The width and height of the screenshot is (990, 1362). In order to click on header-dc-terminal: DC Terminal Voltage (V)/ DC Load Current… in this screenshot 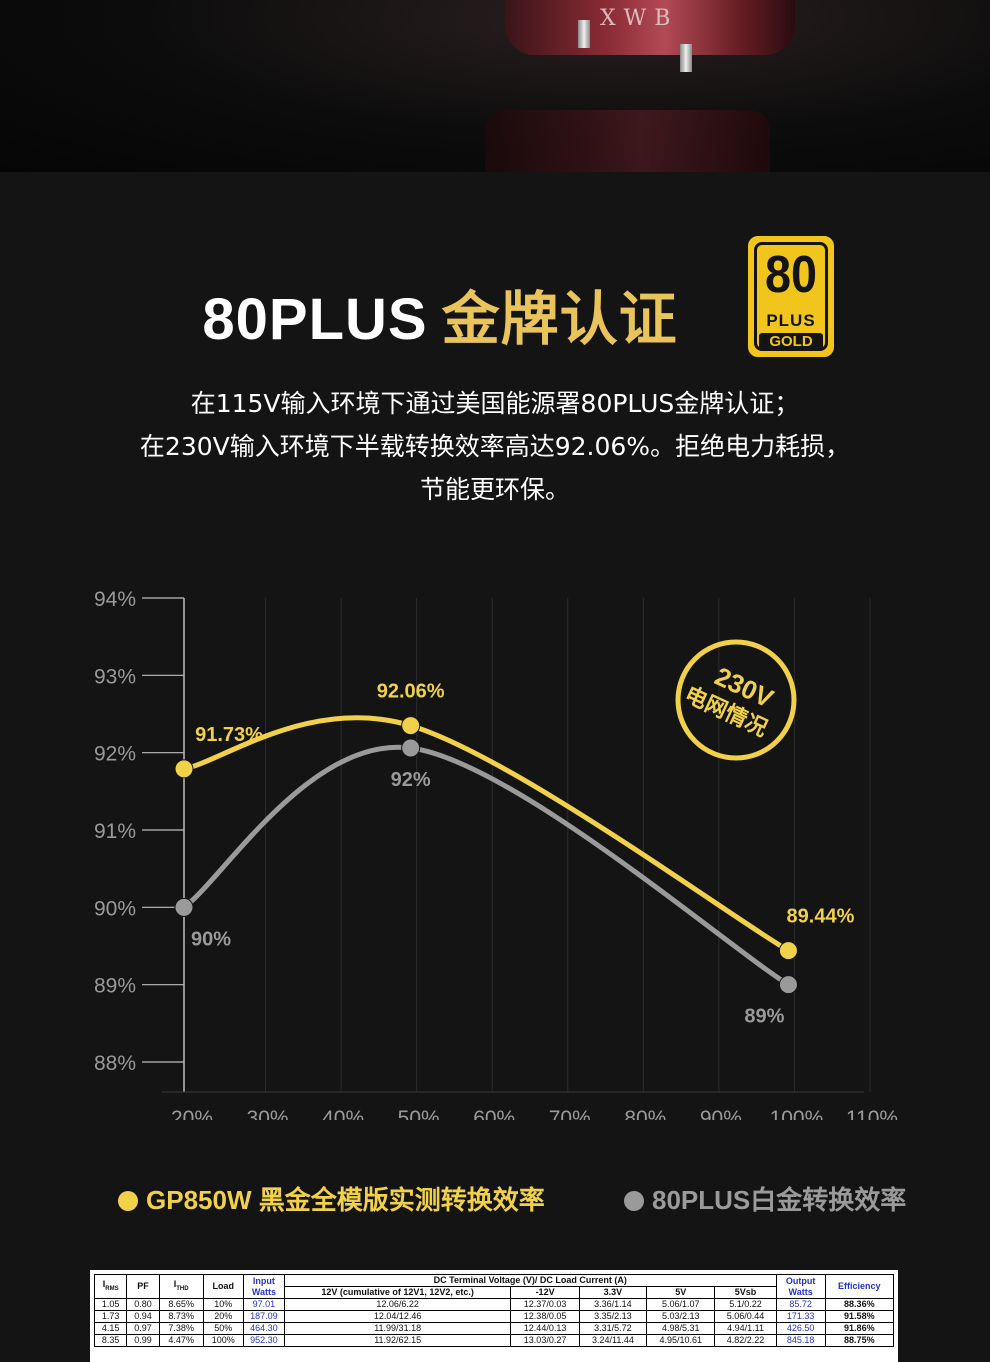, I will do `click(530, 1280)`.